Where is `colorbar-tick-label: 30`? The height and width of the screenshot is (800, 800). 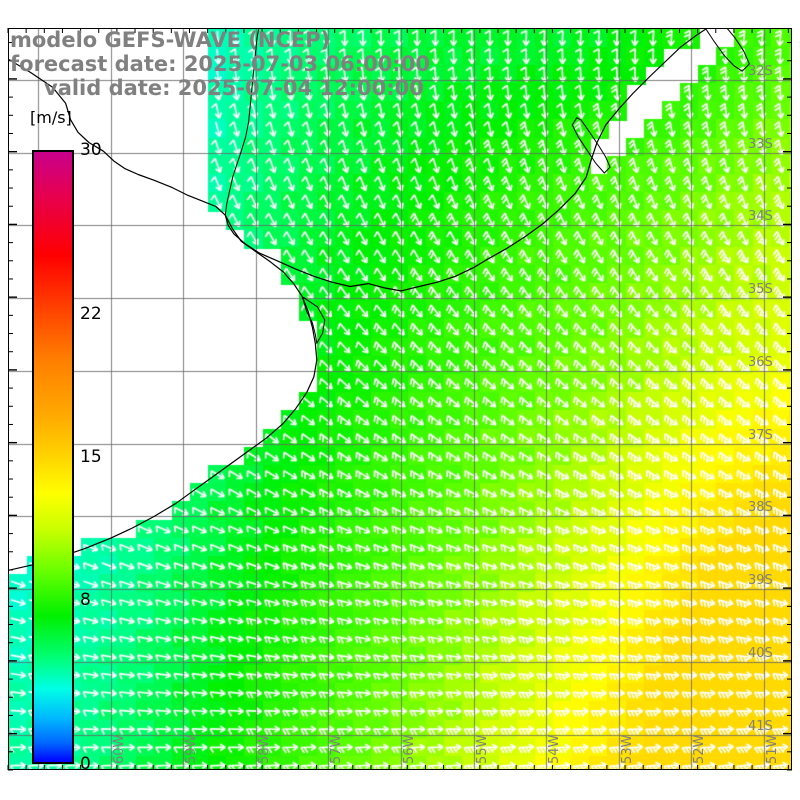
colorbar-tick-label: 30 is located at coordinates (91, 150).